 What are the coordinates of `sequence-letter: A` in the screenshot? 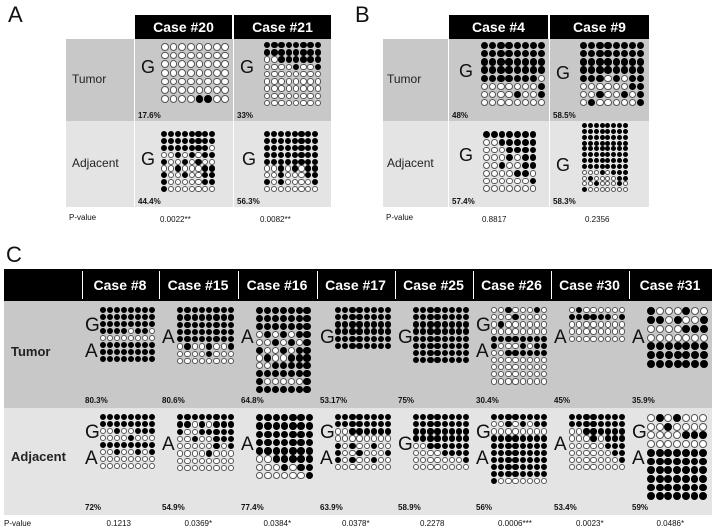 It's located at (91, 351).